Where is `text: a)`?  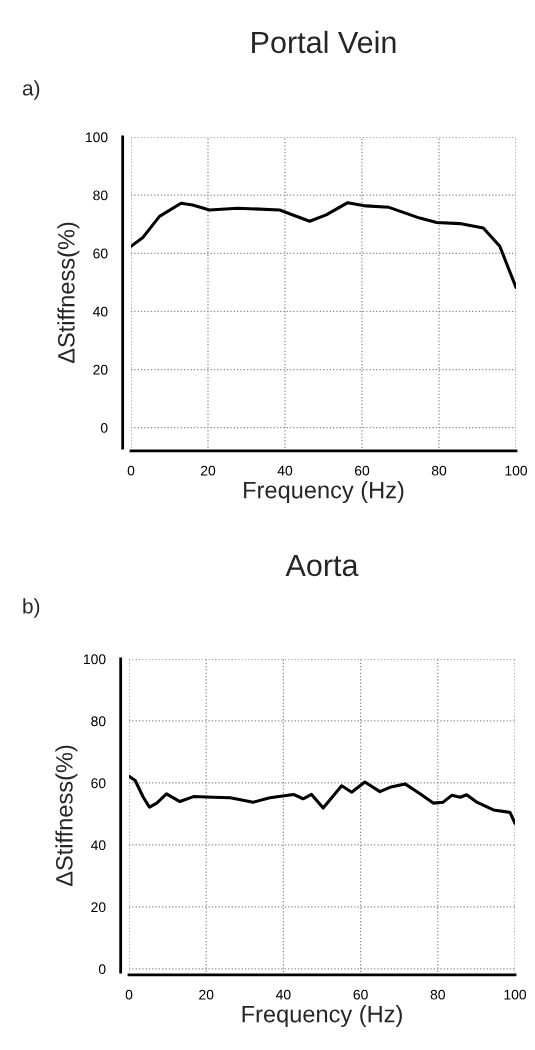 text: a) is located at coordinates (31, 90).